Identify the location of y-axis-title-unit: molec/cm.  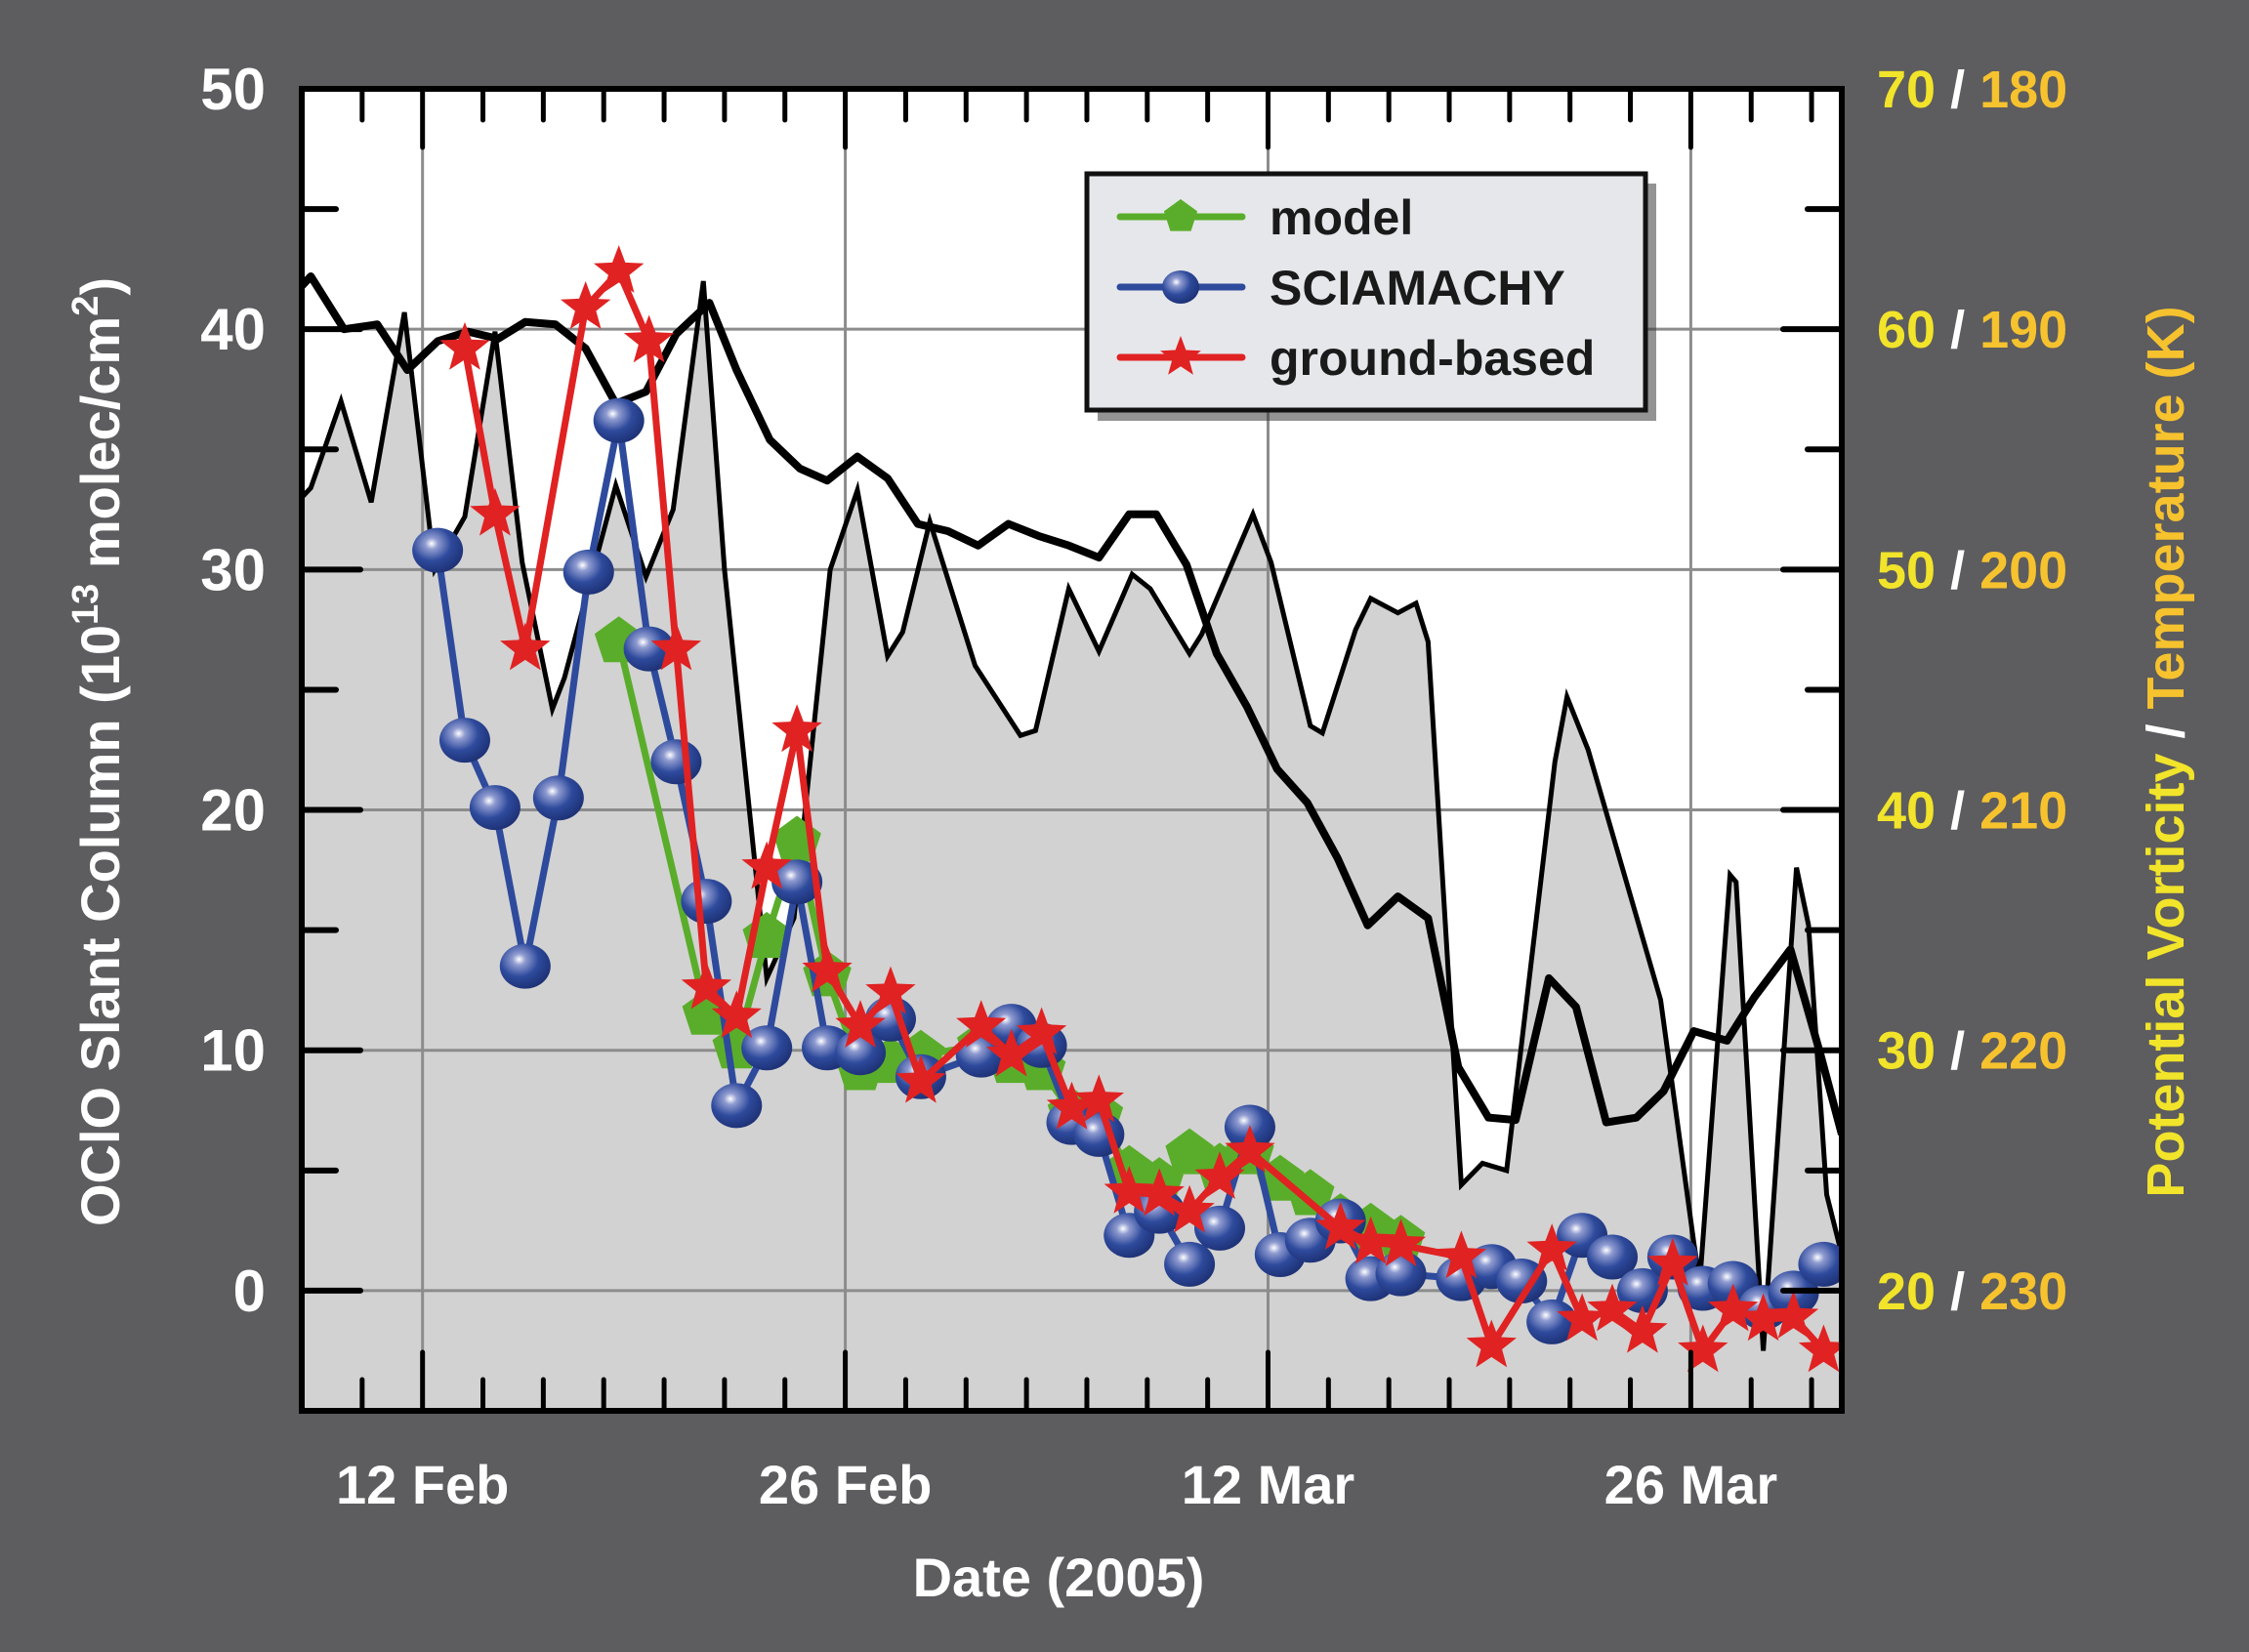
(100, 450).